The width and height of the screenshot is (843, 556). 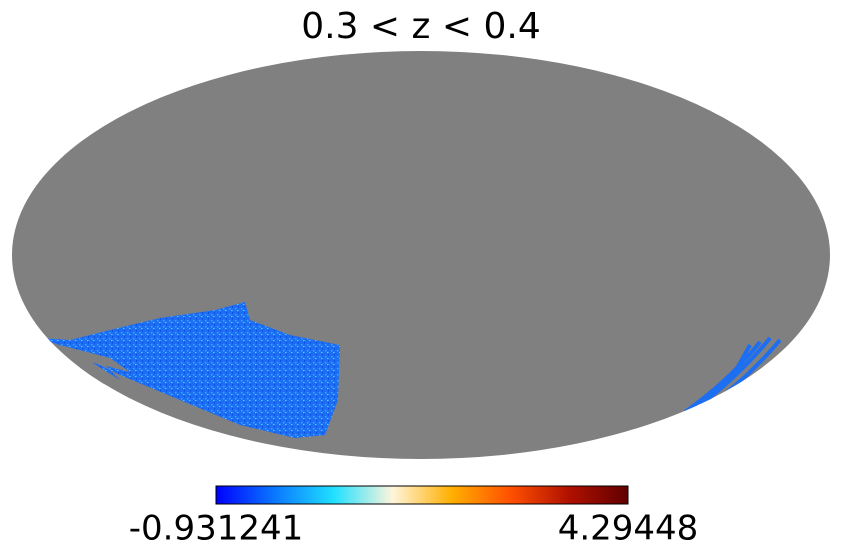 What do you see at coordinates (216, 529) in the screenshot?
I see `colorbar-min-label: -0.931241` at bounding box center [216, 529].